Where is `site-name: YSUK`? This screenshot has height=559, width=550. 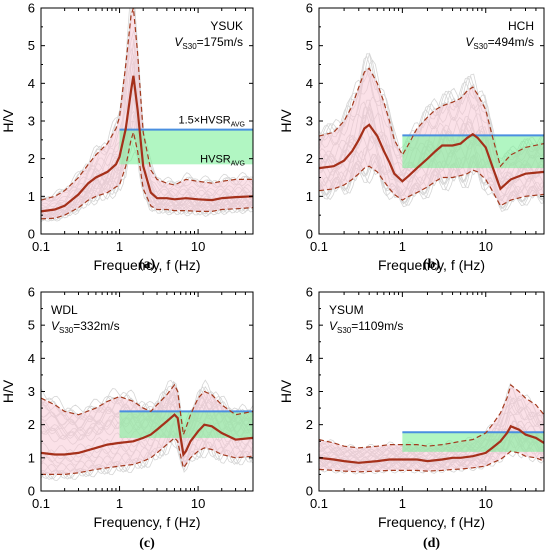
site-name: YSUK is located at coordinates (226, 26).